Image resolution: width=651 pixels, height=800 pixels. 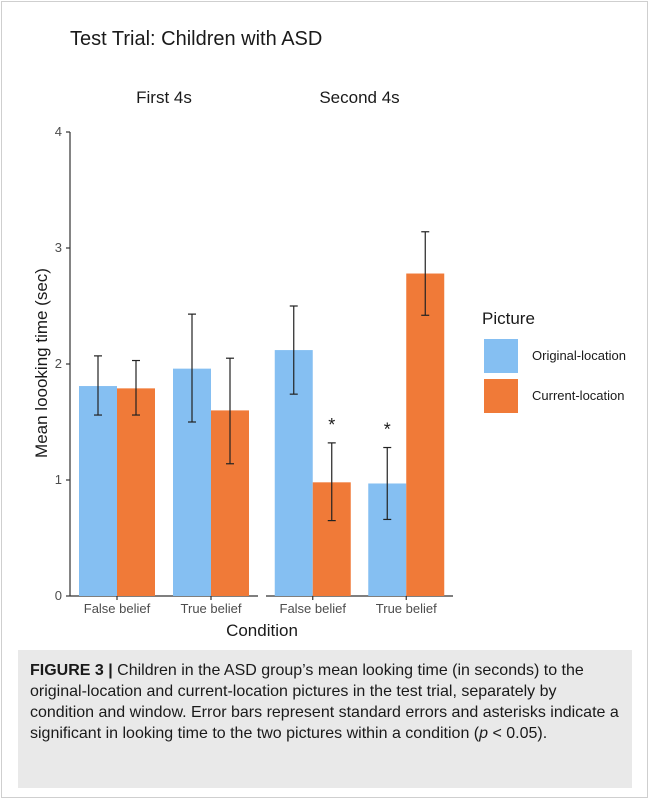 I want to click on legend: Picture Original-location Current-location, so click(x=554, y=361).